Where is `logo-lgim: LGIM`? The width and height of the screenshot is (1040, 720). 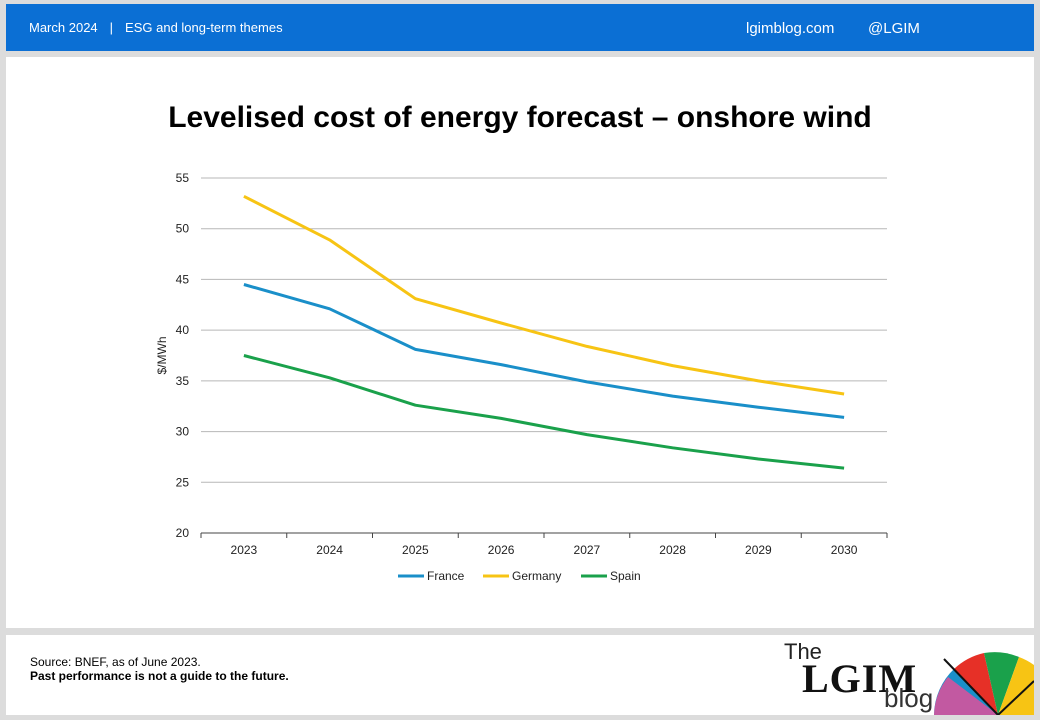 logo-lgim: LGIM is located at coordinates (860, 678).